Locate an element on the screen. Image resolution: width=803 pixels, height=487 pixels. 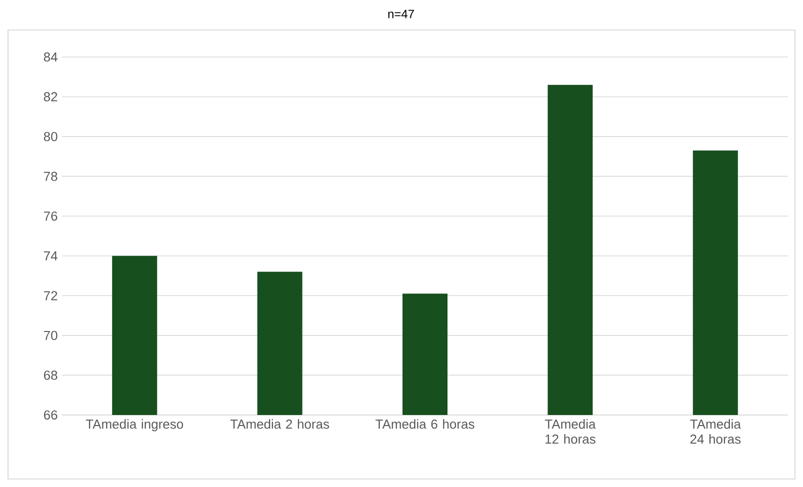
y-tick-label: 70 is located at coordinates (51, 335).